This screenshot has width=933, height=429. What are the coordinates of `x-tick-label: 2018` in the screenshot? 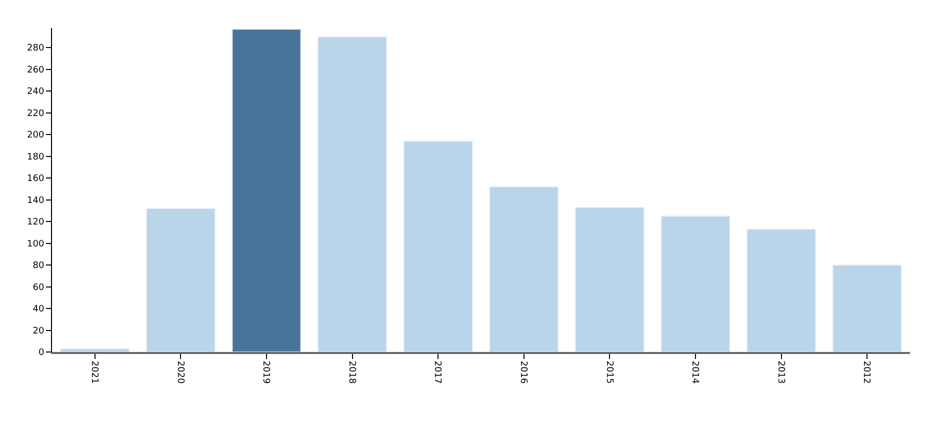 It's located at (351, 372).